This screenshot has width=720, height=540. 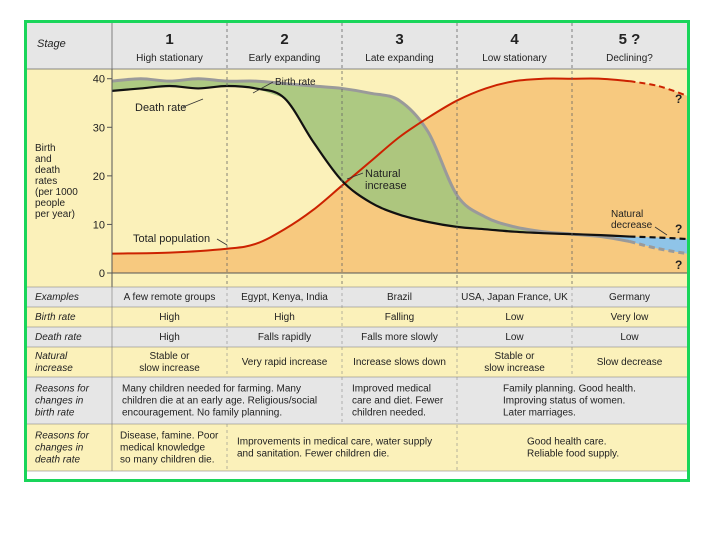 I want to click on svg-text: A few remote groups, so click(x=170, y=297).